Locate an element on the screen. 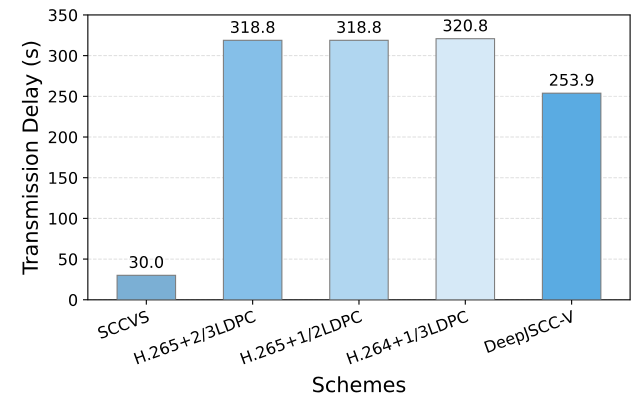 Image resolution: width=632 pixels, height=404 pixels. data-label: 253.9 is located at coordinates (572, 80).